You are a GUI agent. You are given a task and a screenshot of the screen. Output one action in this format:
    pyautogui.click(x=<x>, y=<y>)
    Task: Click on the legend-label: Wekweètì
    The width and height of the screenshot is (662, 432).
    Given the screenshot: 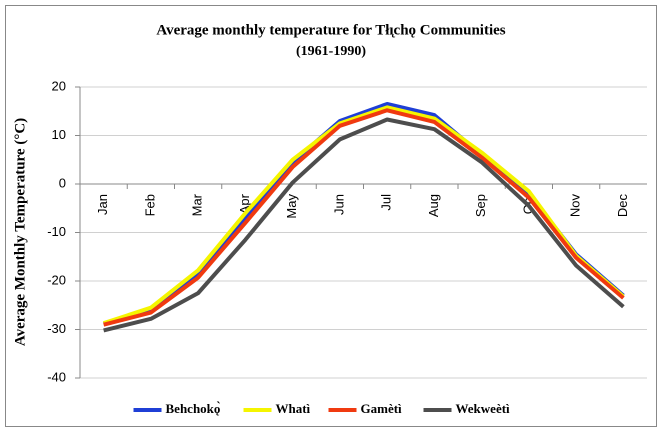 What is the action you would take?
    pyautogui.click(x=483, y=408)
    